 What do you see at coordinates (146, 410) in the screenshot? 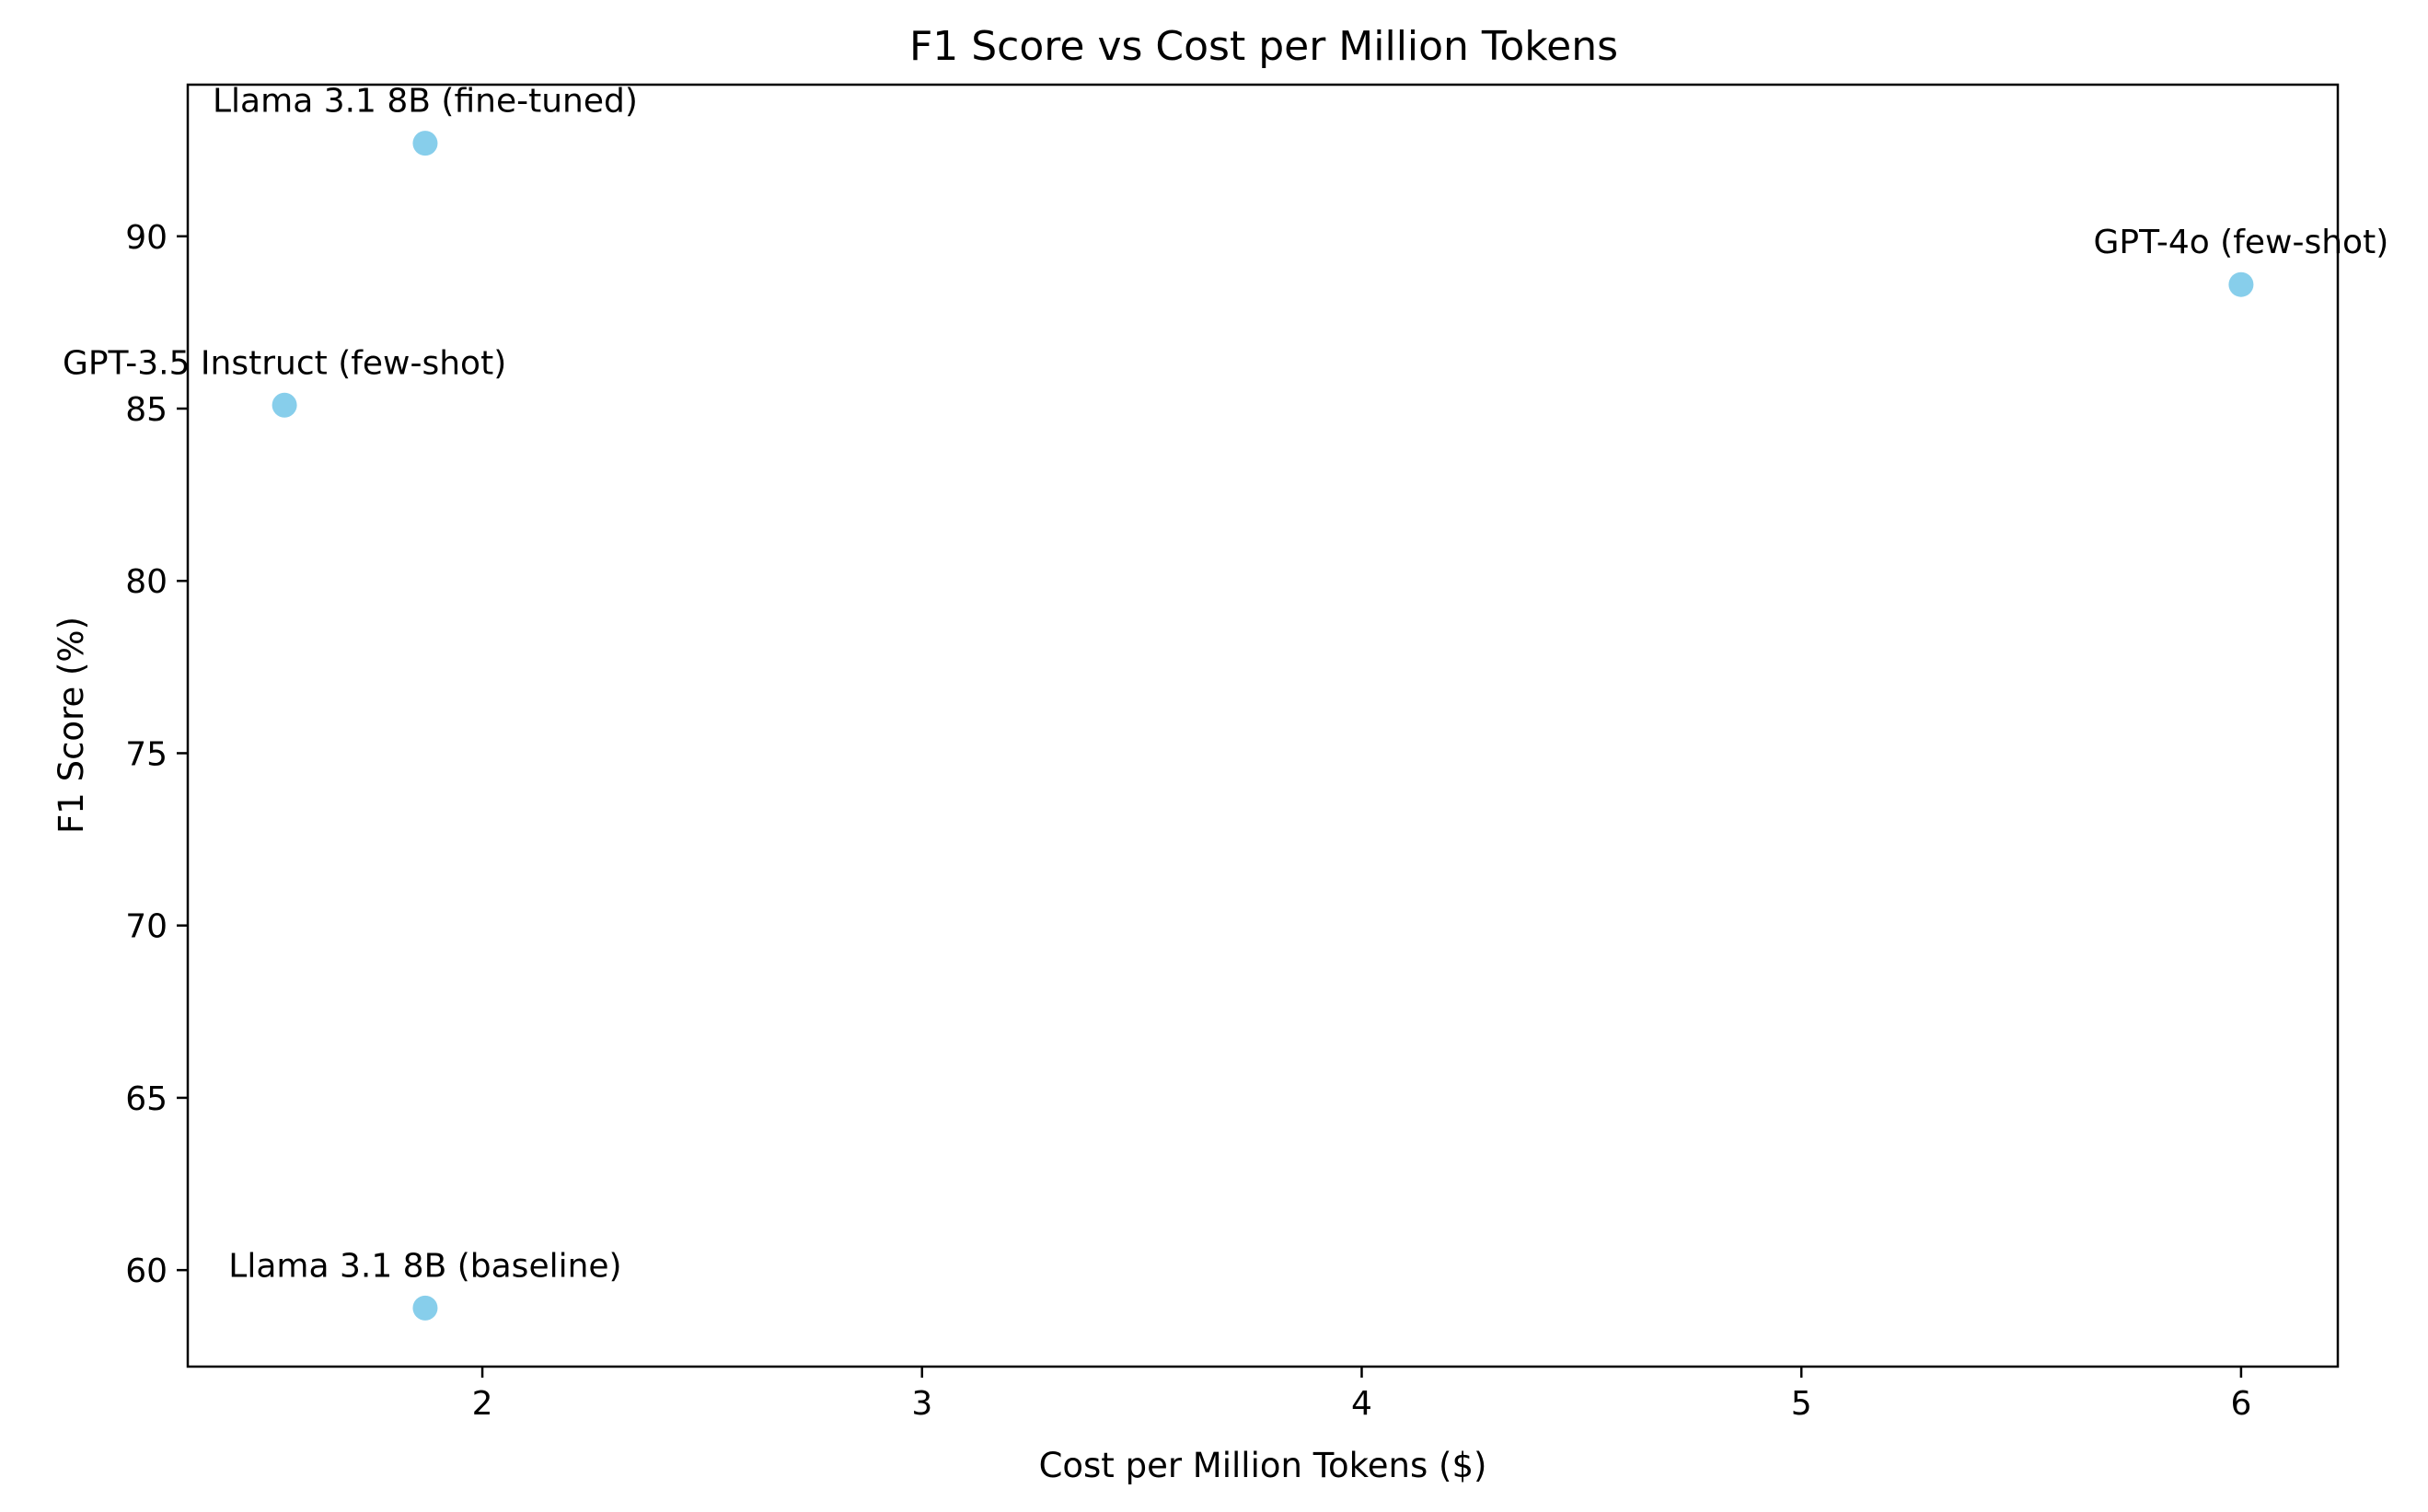
I see `y-tick-label: 85` at bounding box center [146, 410].